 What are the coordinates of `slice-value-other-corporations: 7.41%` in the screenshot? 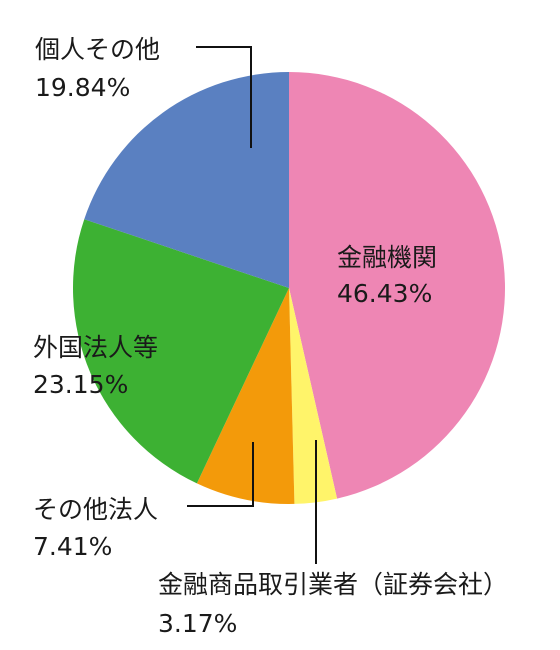 It's located at (72, 546).